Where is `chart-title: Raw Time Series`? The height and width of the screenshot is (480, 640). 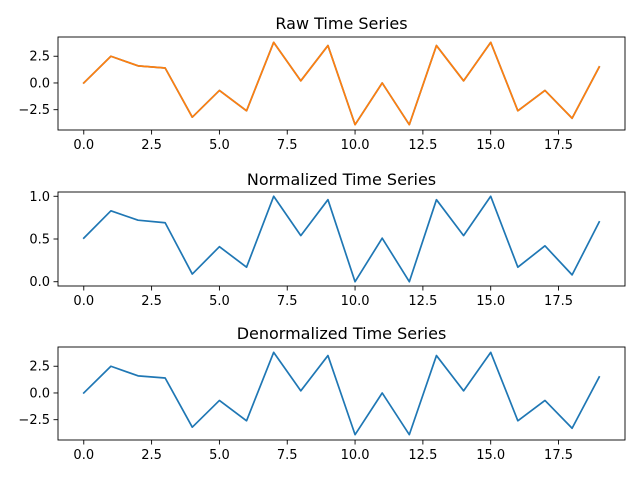 chart-title: Raw Time Series is located at coordinates (341, 23).